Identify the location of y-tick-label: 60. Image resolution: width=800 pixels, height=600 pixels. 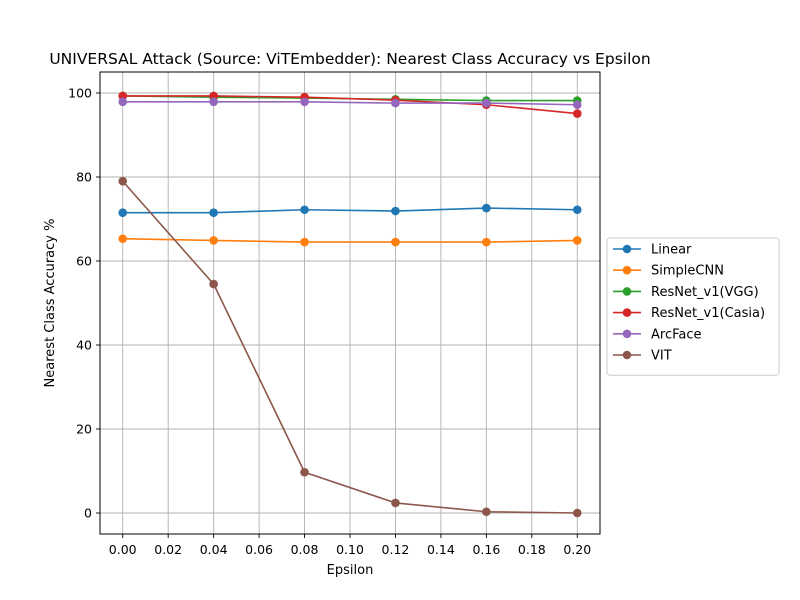
(84, 261).